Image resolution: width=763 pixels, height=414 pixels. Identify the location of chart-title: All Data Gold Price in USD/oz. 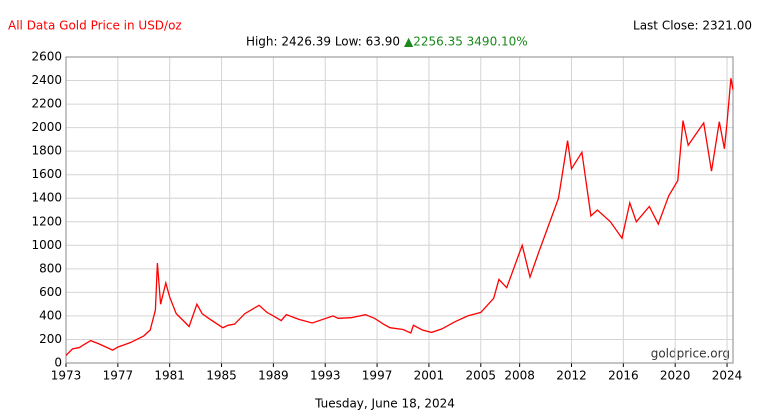
(95, 26).